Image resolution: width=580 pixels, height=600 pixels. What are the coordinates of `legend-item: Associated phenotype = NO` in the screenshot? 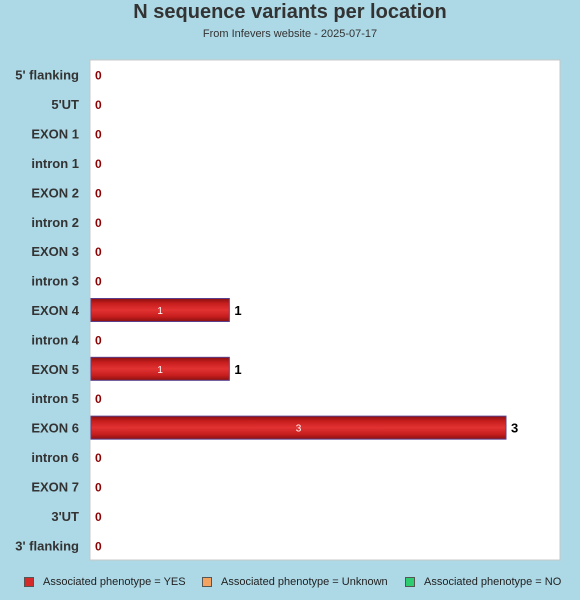 It's located at (483, 582).